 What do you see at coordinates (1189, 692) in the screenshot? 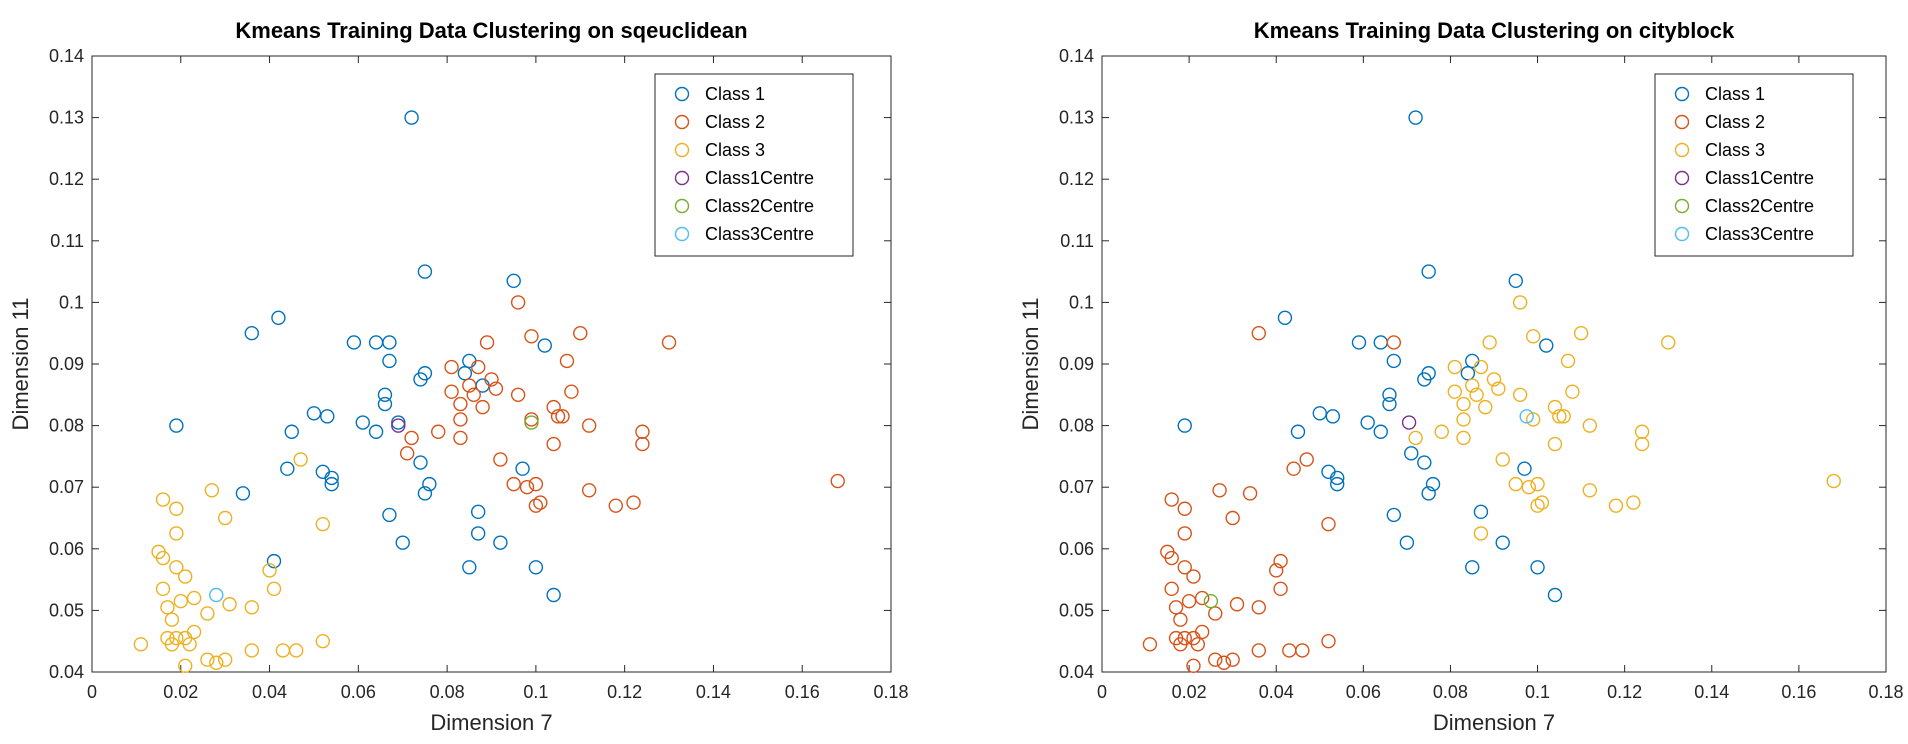
I see `x-tick-label: 0.02` at bounding box center [1189, 692].